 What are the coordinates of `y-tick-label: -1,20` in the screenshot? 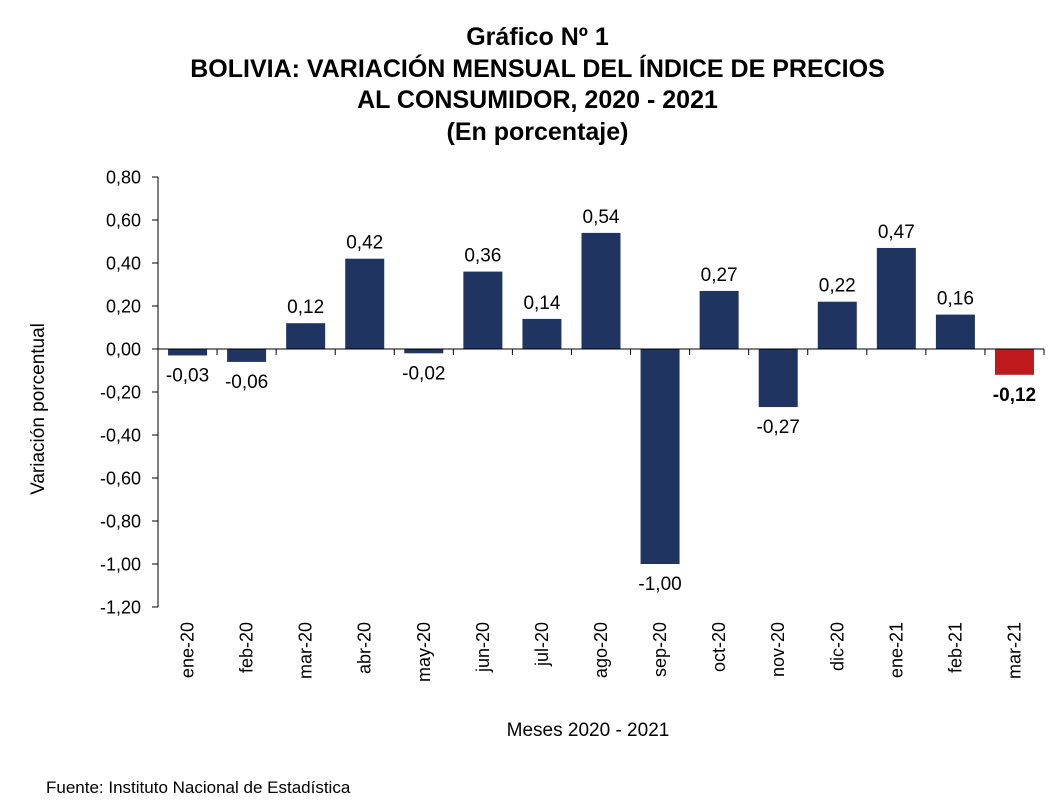 It's located at (120, 608).